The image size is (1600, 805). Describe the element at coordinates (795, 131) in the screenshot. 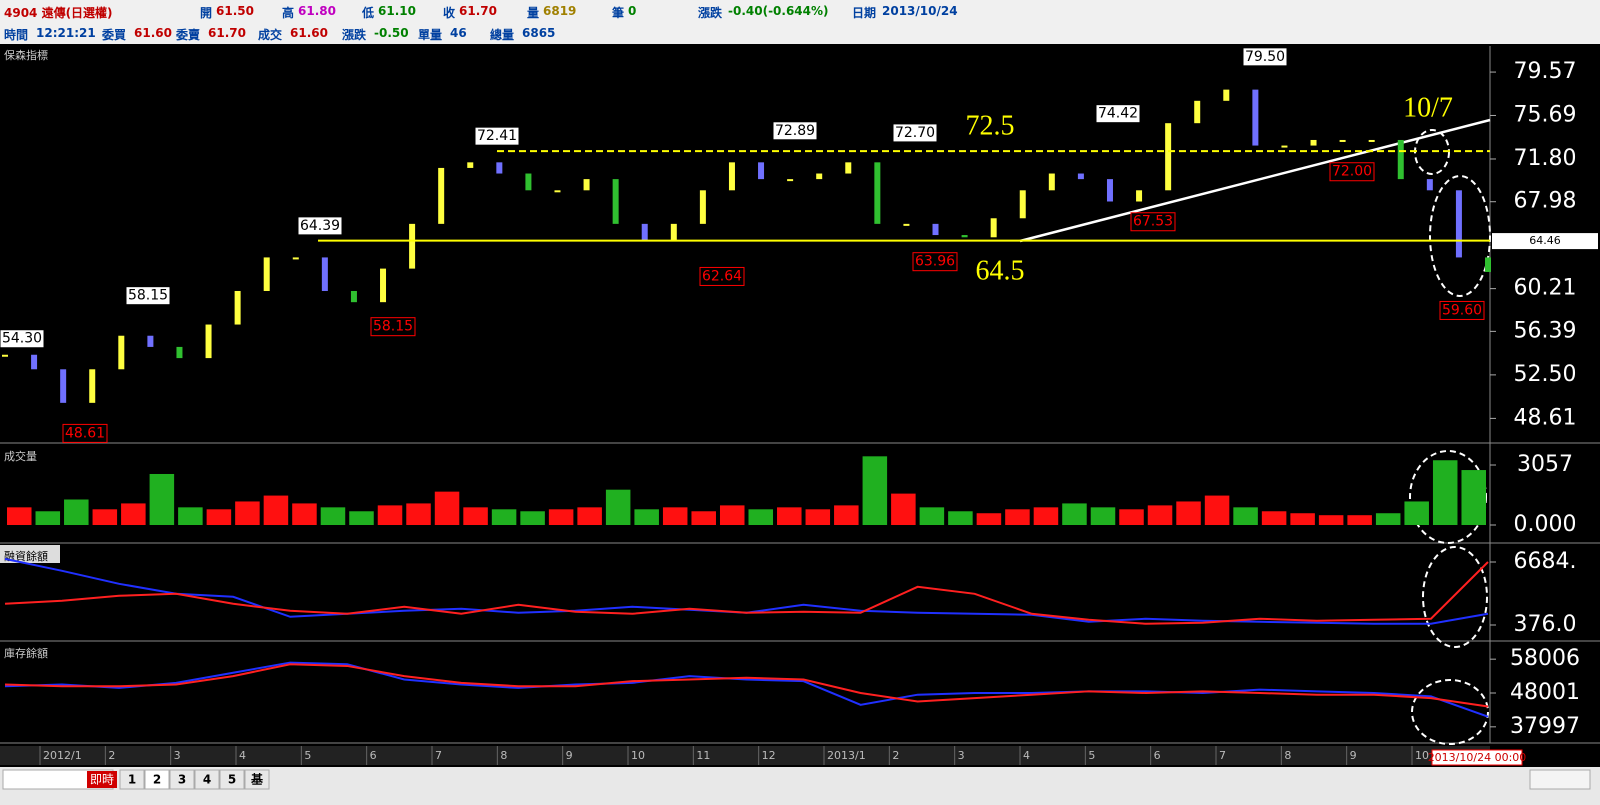

I see `price-tag-label: 72.89` at that location.